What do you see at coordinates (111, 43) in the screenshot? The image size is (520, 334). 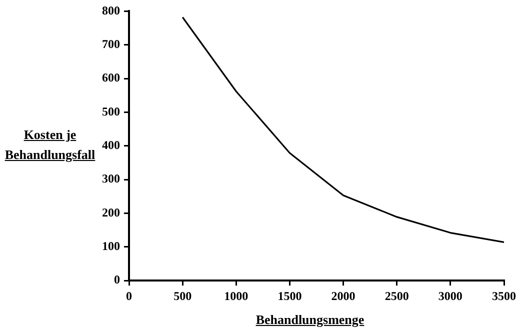 I see `y-tick-label: 700` at bounding box center [111, 43].